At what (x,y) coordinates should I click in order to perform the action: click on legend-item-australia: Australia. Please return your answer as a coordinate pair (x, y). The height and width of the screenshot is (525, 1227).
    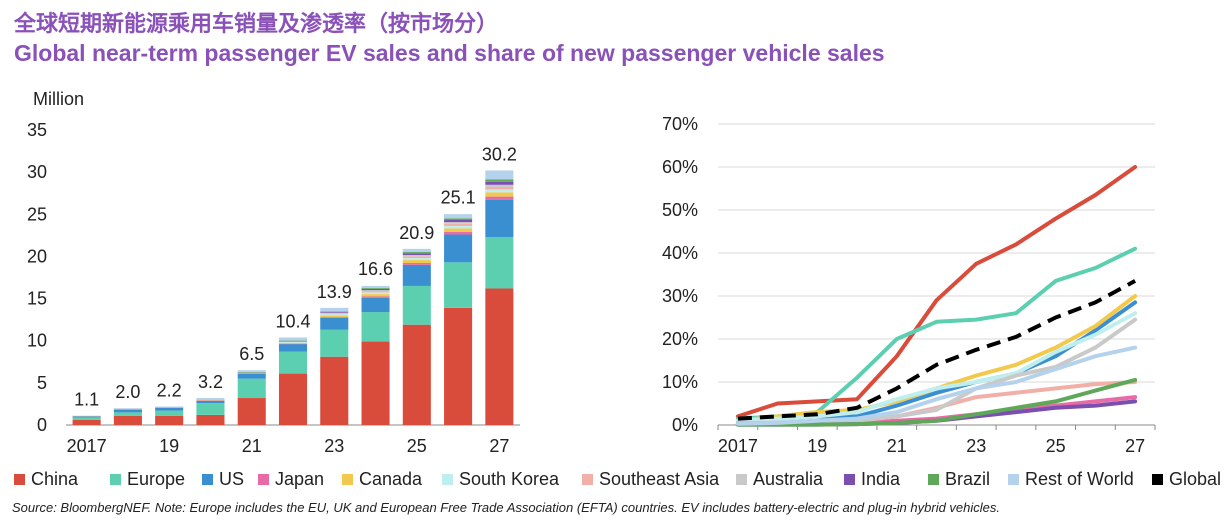
    Looking at the image, I should click on (779, 479).